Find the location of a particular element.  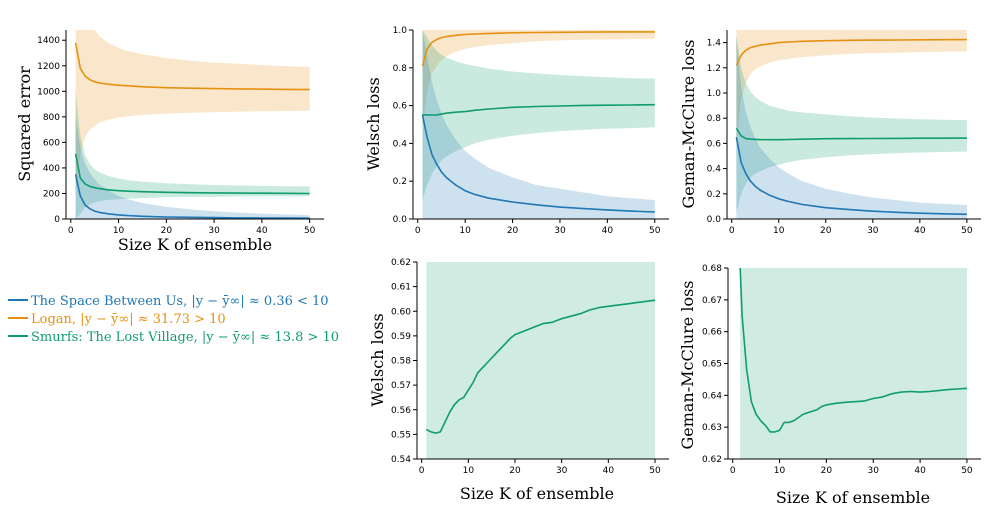

welsch-zoom-x-tick-label: 50 is located at coordinates (655, 471).